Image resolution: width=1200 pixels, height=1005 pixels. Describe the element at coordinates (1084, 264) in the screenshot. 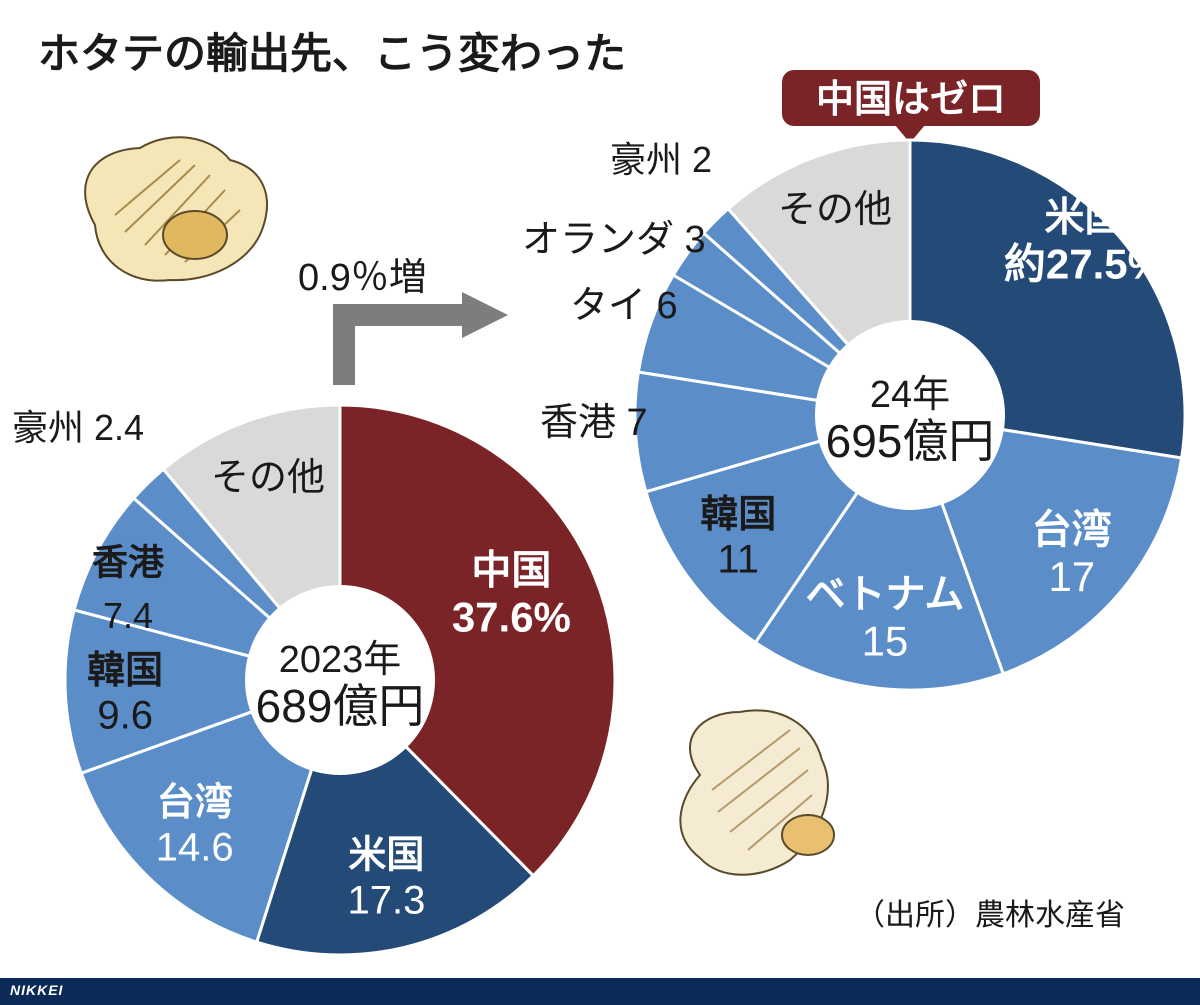

I see `slice-value-2024-0: 約27.5%` at that location.